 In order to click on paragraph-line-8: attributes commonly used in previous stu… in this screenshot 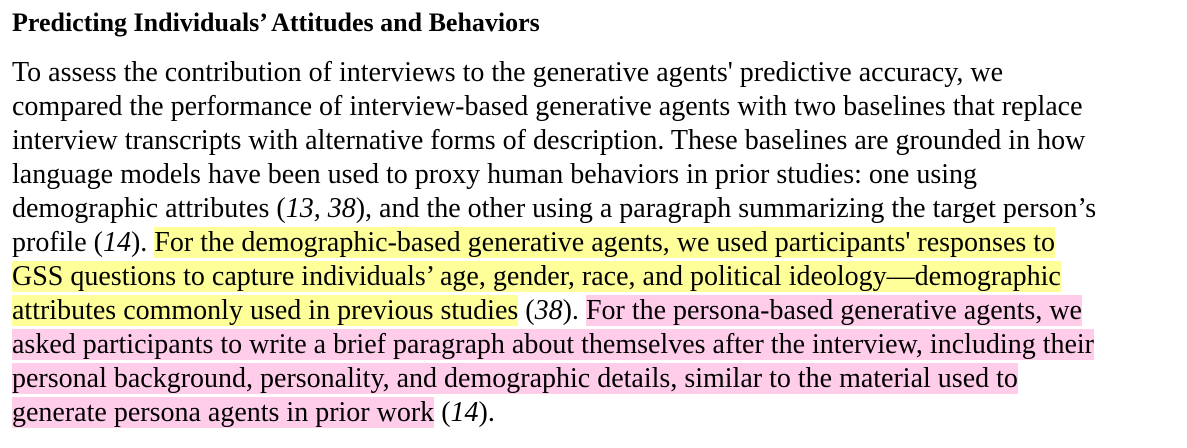, I will do `click(547, 311)`.